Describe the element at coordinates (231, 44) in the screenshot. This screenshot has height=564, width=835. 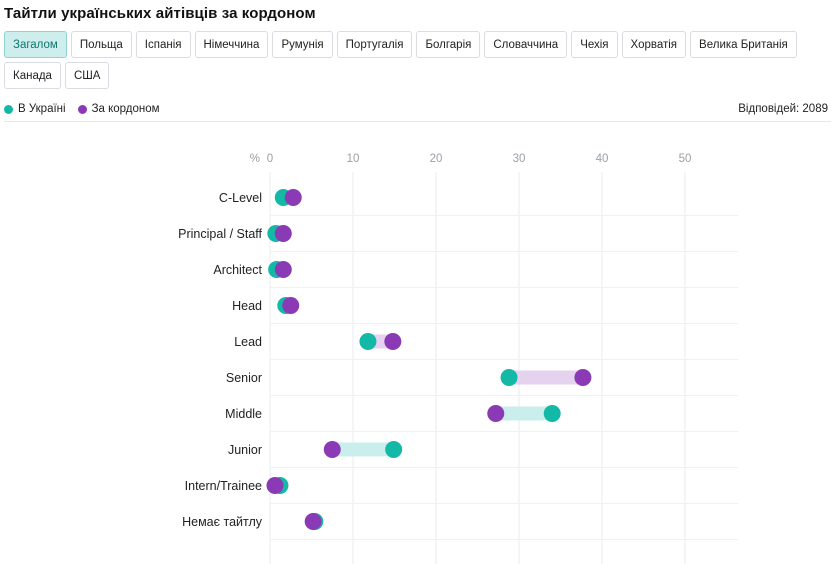
I see `tab-3: Німеччина` at that location.